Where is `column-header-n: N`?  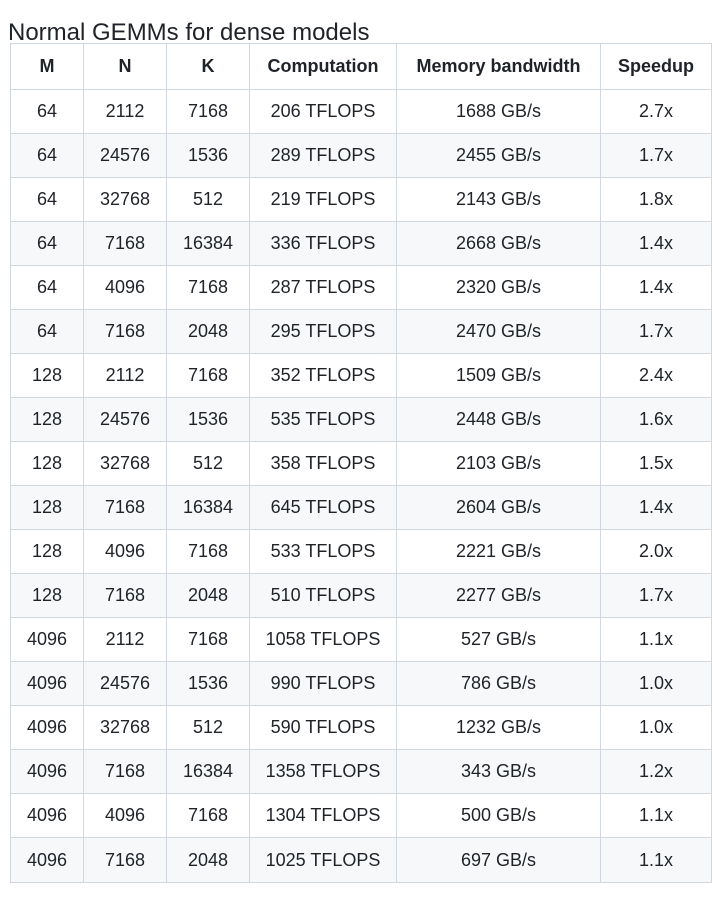 column-header-n: N is located at coordinates (125, 66).